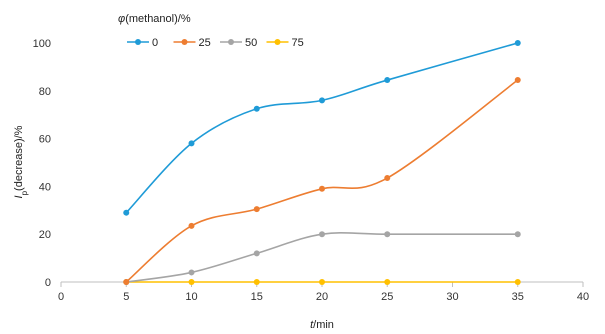 The width and height of the screenshot is (605, 334). Describe the element at coordinates (142, 43) in the screenshot. I see `legend-item-0: 0` at that location.